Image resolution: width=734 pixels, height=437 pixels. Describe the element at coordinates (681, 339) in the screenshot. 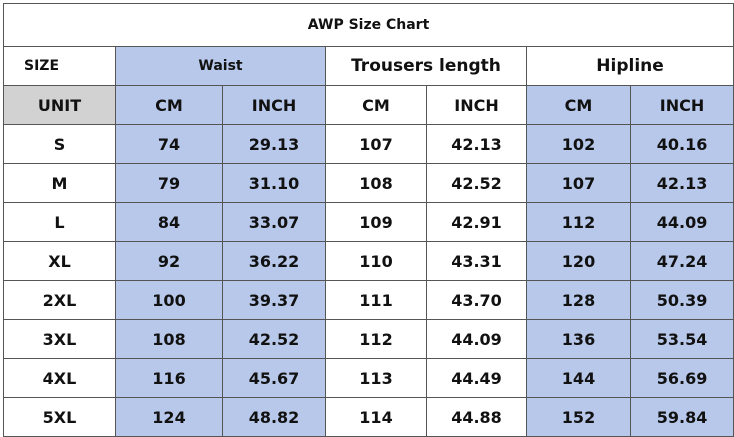

I see `cell: 53.54` at that location.